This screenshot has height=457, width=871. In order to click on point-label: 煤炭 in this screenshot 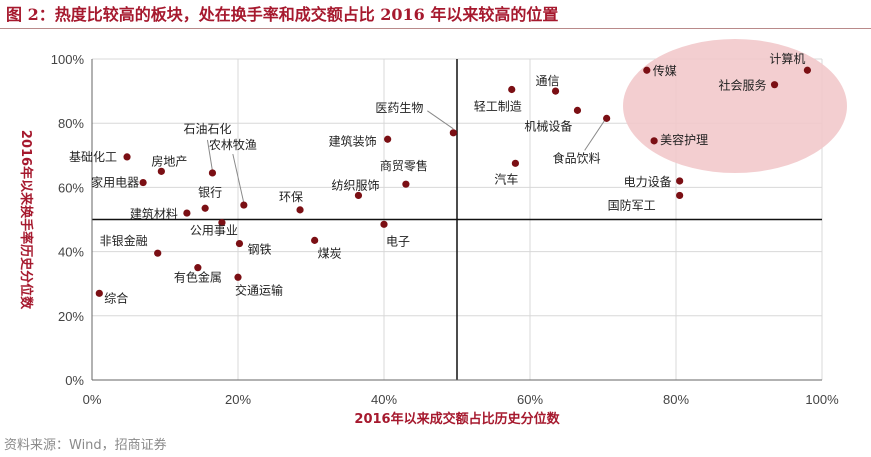, I will do `click(330, 253)`.